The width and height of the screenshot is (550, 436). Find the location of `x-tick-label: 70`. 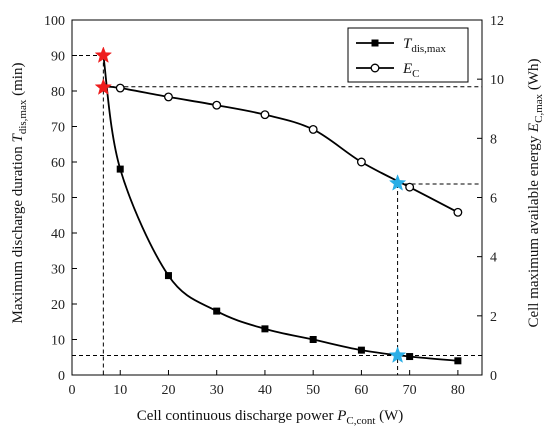

x-tick-label: 70 is located at coordinates (410, 390).